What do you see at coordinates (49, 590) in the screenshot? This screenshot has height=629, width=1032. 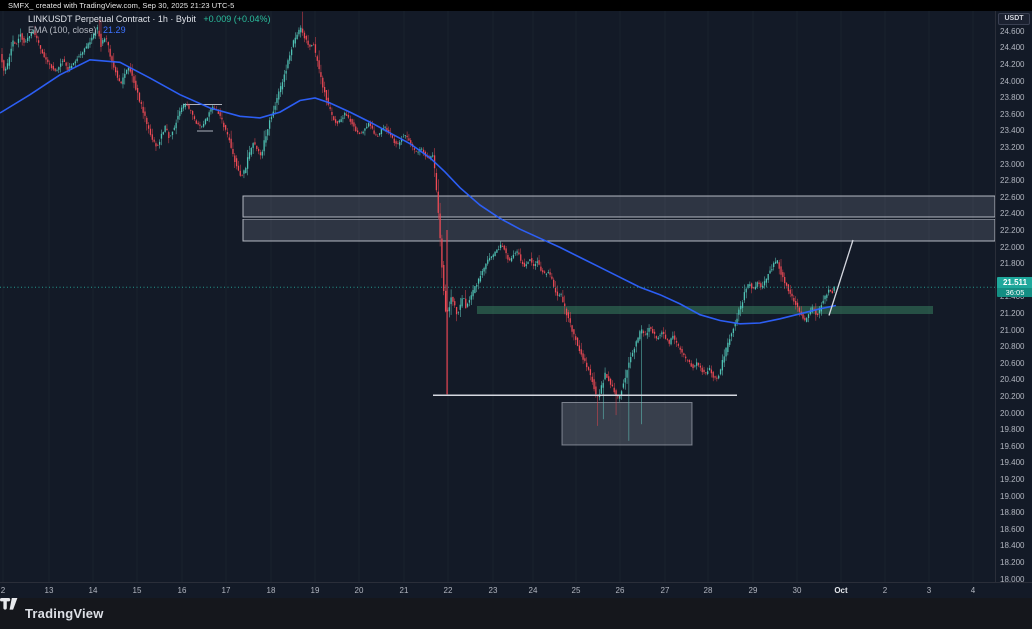 I see `time-axis-label: 13` at bounding box center [49, 590].